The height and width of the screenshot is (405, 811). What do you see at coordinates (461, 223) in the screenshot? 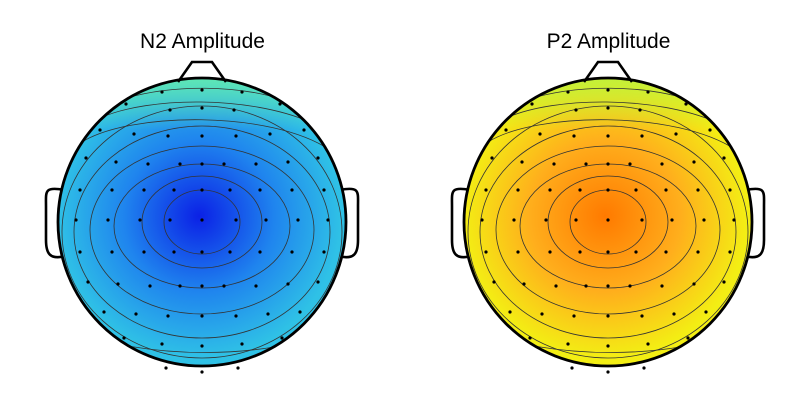
I see `left-ear-outline` at bounding box center [461, 223].